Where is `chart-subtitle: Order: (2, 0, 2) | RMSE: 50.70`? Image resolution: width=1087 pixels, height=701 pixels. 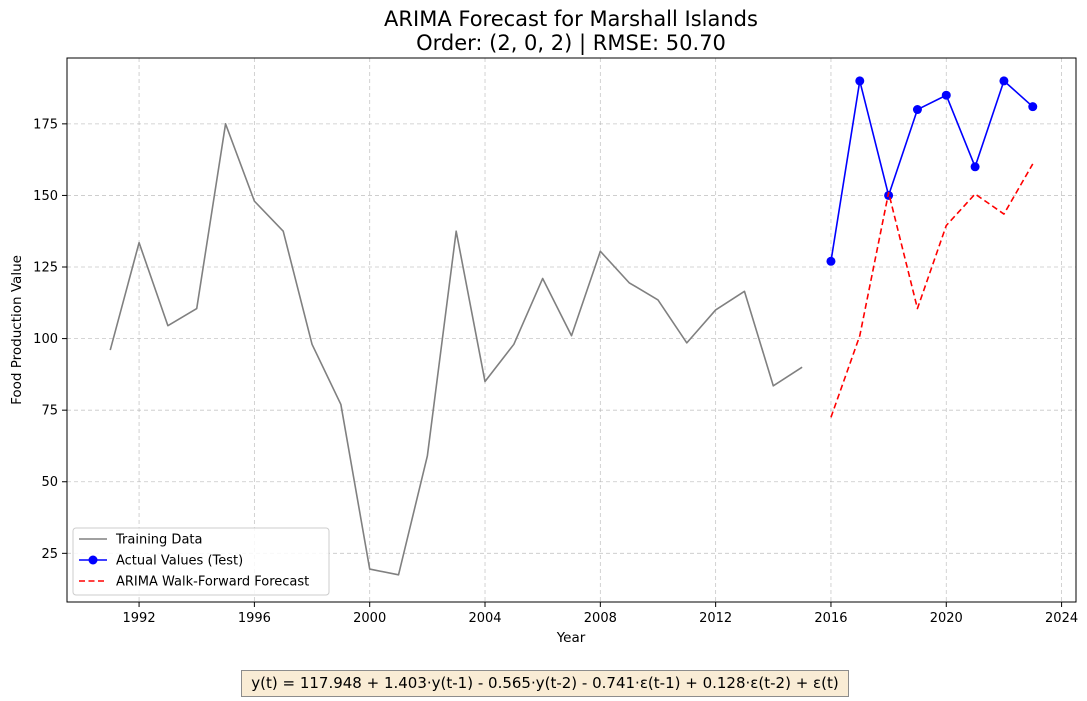
chart-subtitle: Order: (2, 0, 2) | RMSE: 50.70 is located at coordinates (571, 43).